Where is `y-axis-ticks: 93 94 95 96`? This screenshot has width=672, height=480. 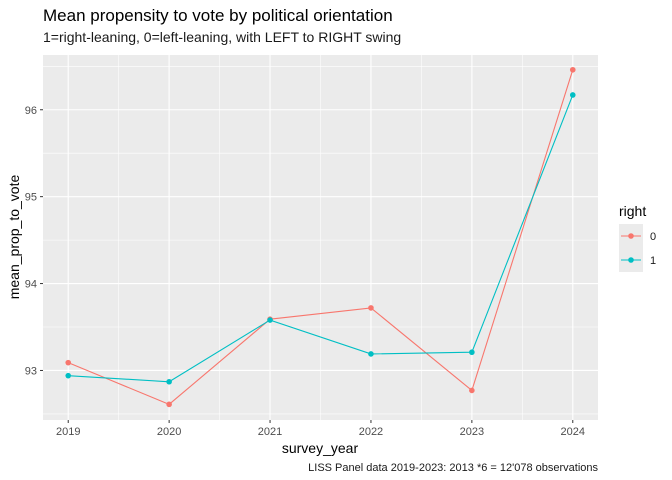 y-axis-ticks: 93 94 95 96 is located at coordinates (34, 241).